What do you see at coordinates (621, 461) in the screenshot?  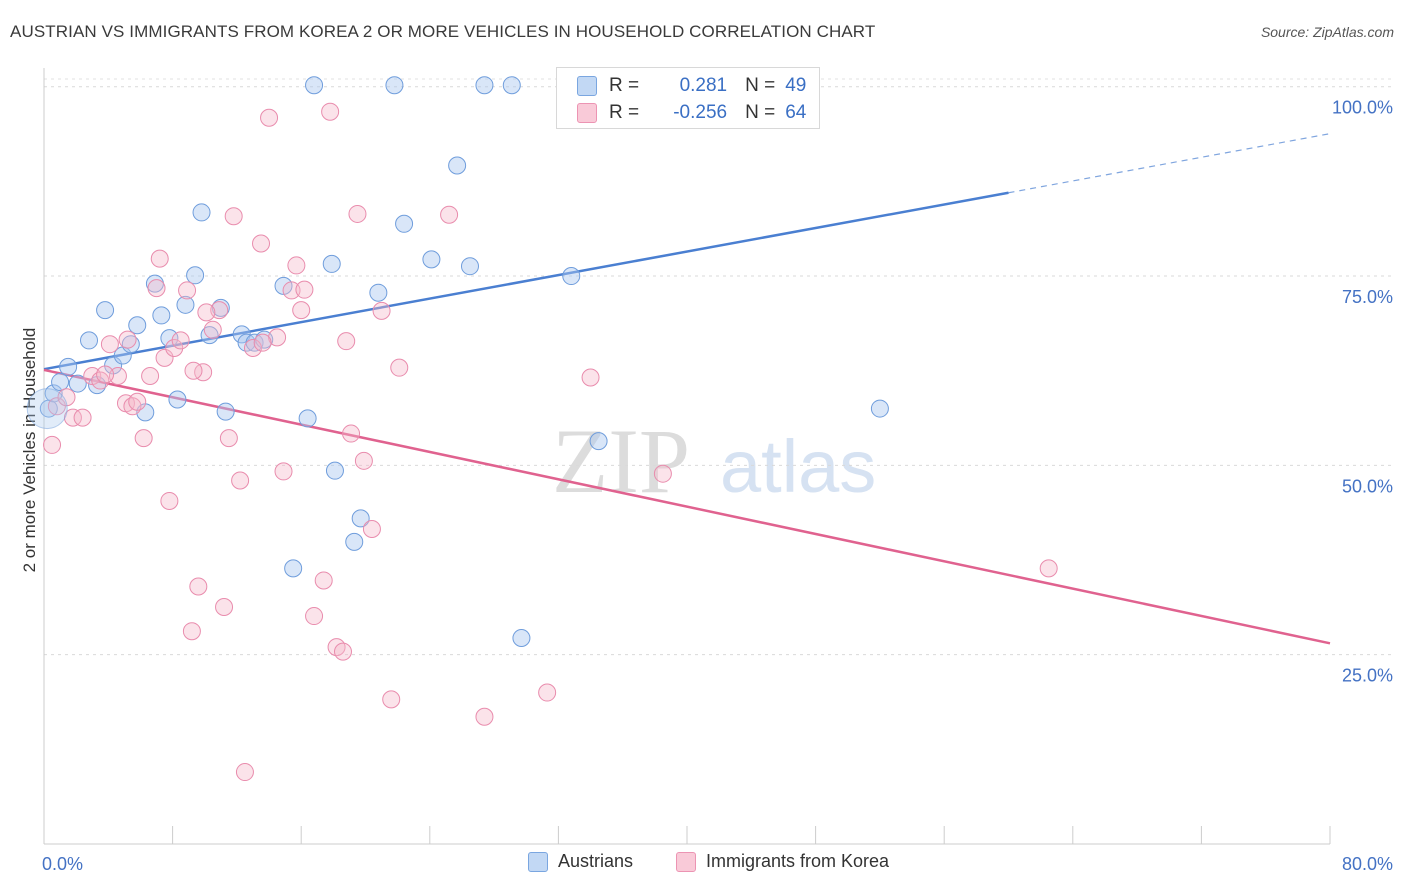 I see `watermark-zip: ZIP` at bounding box center [621, 461].